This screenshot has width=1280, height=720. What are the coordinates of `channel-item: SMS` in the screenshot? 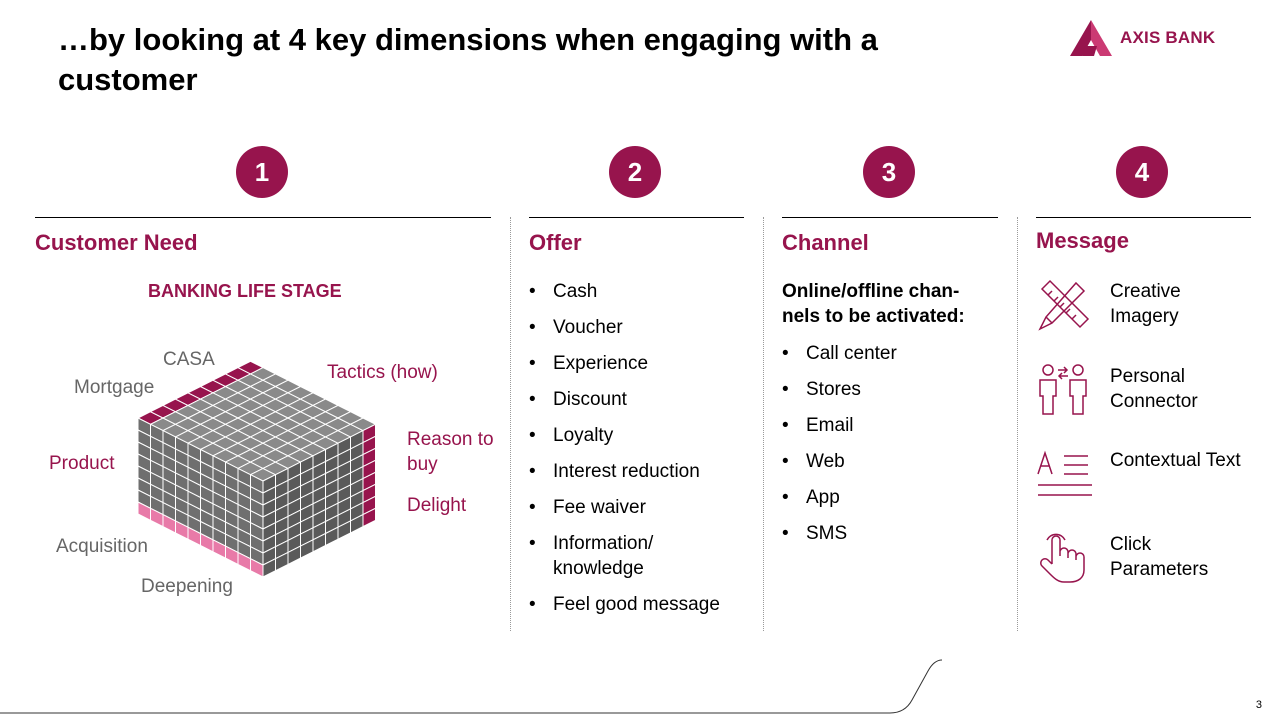 It's located at (882, 533).